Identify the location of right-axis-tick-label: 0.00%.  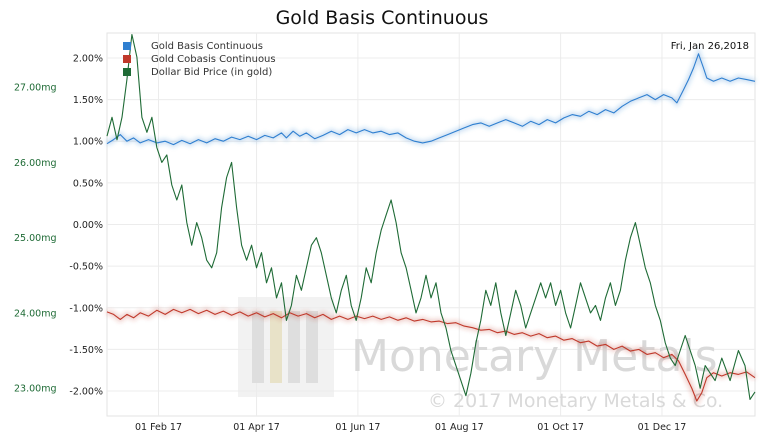
(88, 225).